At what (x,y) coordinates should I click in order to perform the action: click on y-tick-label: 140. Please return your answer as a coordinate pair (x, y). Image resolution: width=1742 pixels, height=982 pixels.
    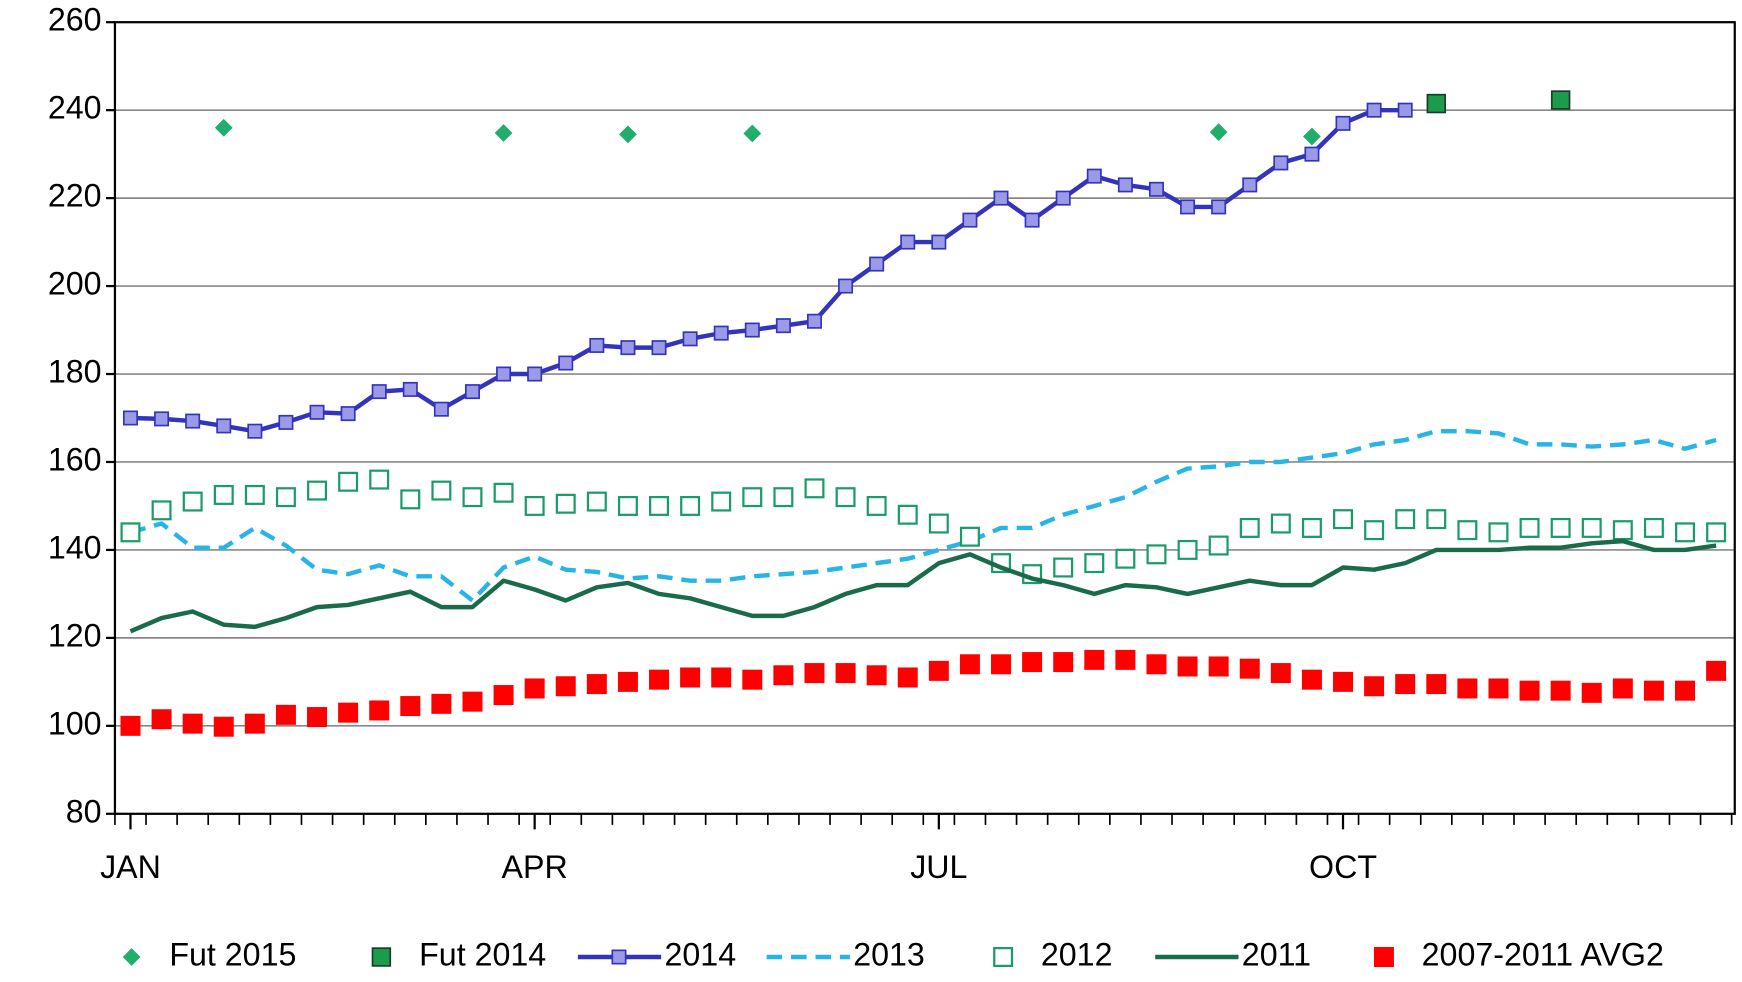
    Looking at the image, I should click on (75, 547).